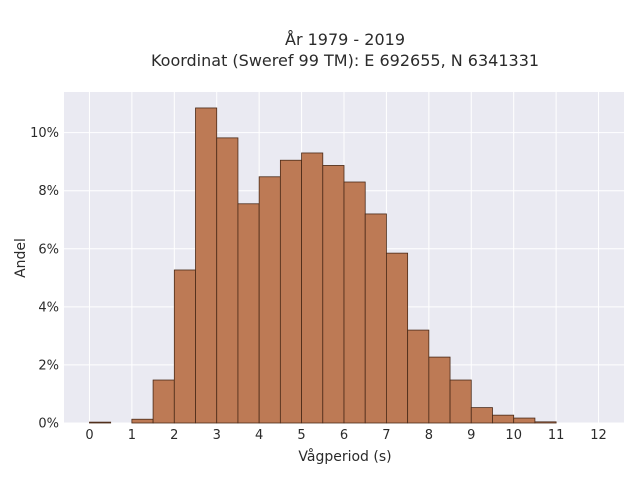 The image size is (640, 480). Describe the element at coordinates (48, 307) in the screenshot. I see `y-tick-label: 4%` at that location.